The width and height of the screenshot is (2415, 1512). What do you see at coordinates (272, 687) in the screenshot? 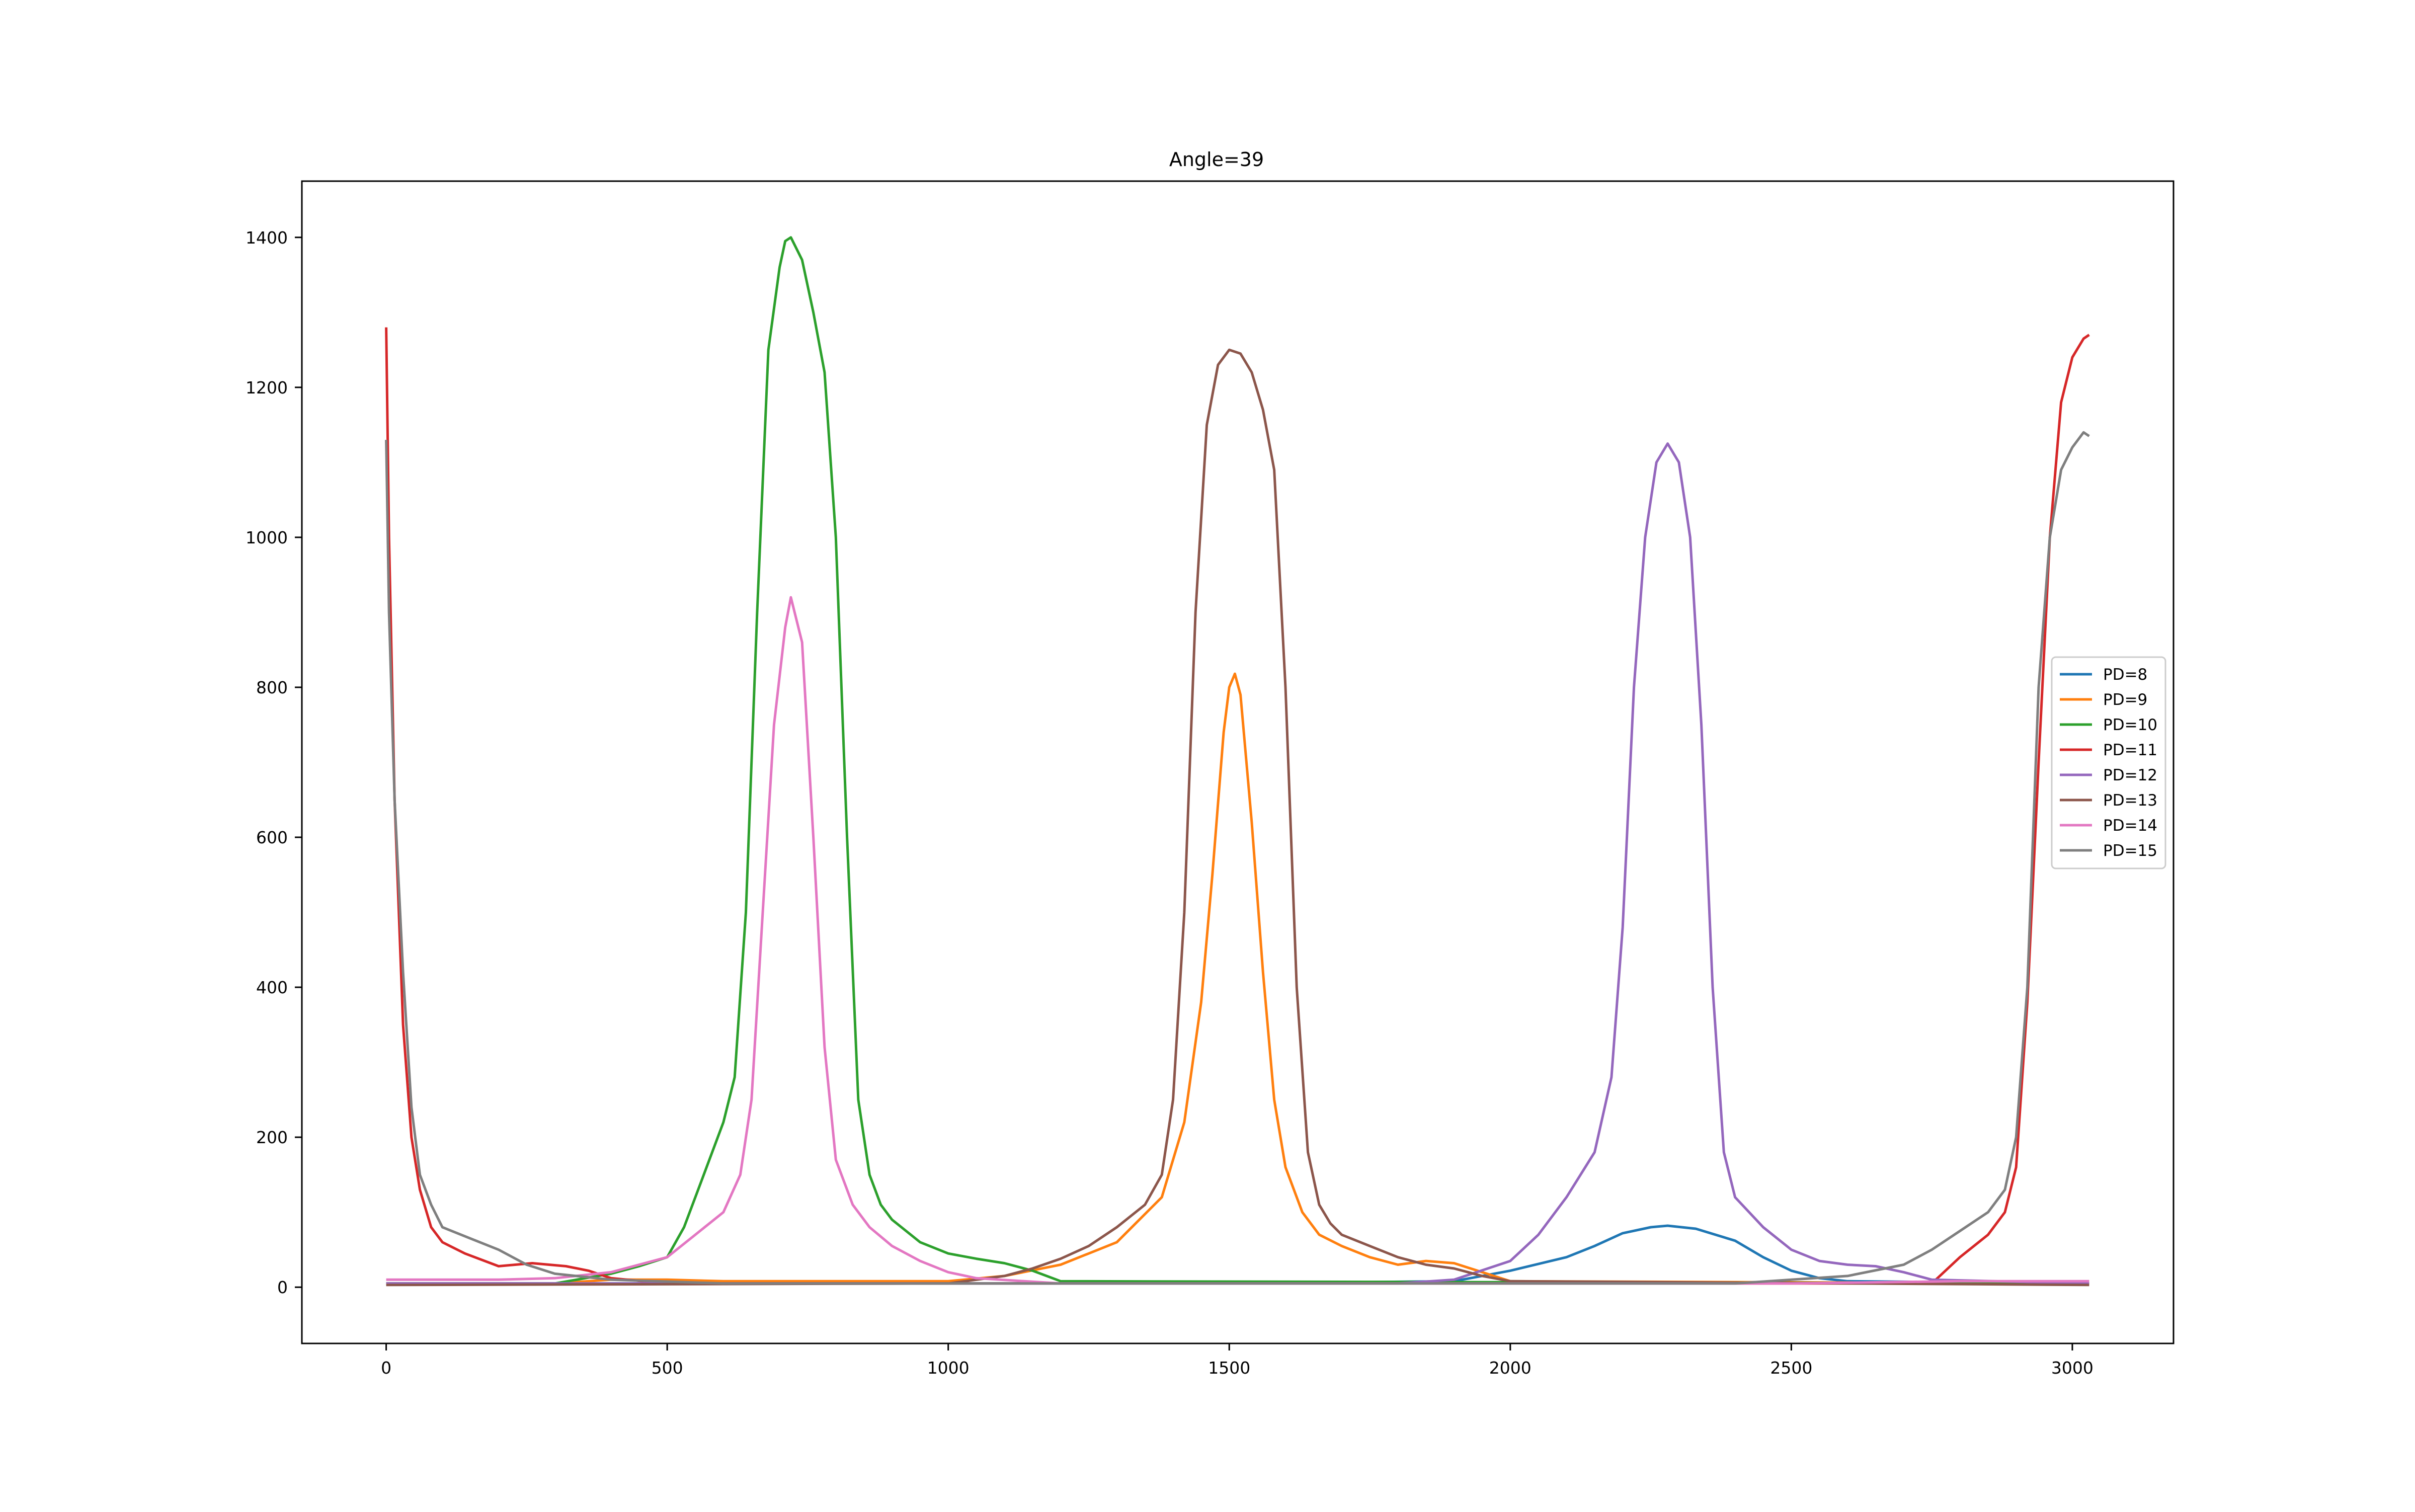
I see `y-tick-label: 800` at bounding box center [272, 687].